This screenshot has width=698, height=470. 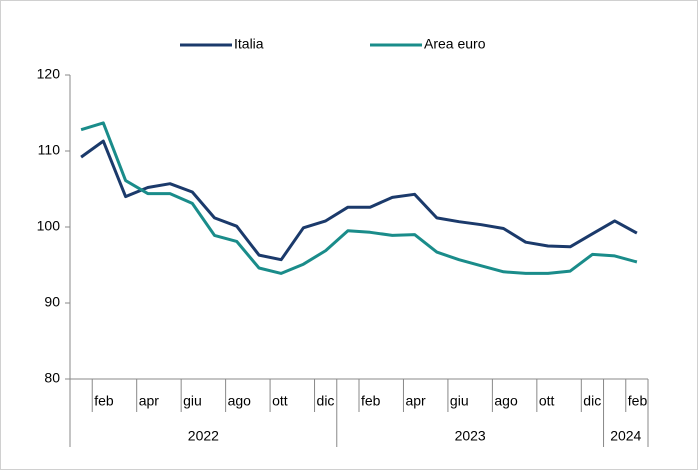 What do you see at coordinates (49, 74) in the screenshot?
I see `y-tick-label: 120` at bounding box center [49, 74].